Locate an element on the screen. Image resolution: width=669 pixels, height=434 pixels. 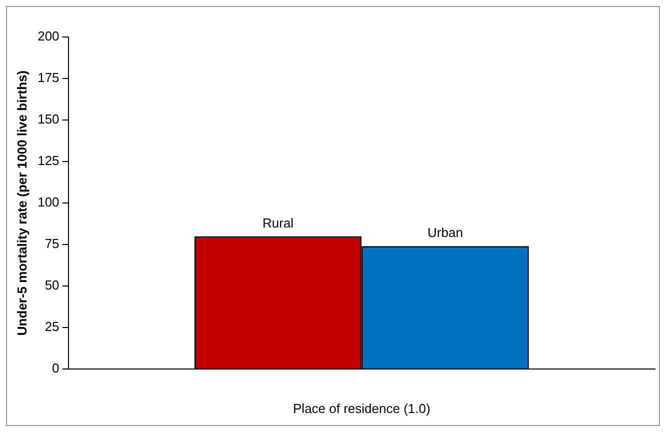
series-label: Rural is located at coordinates (278, 222).